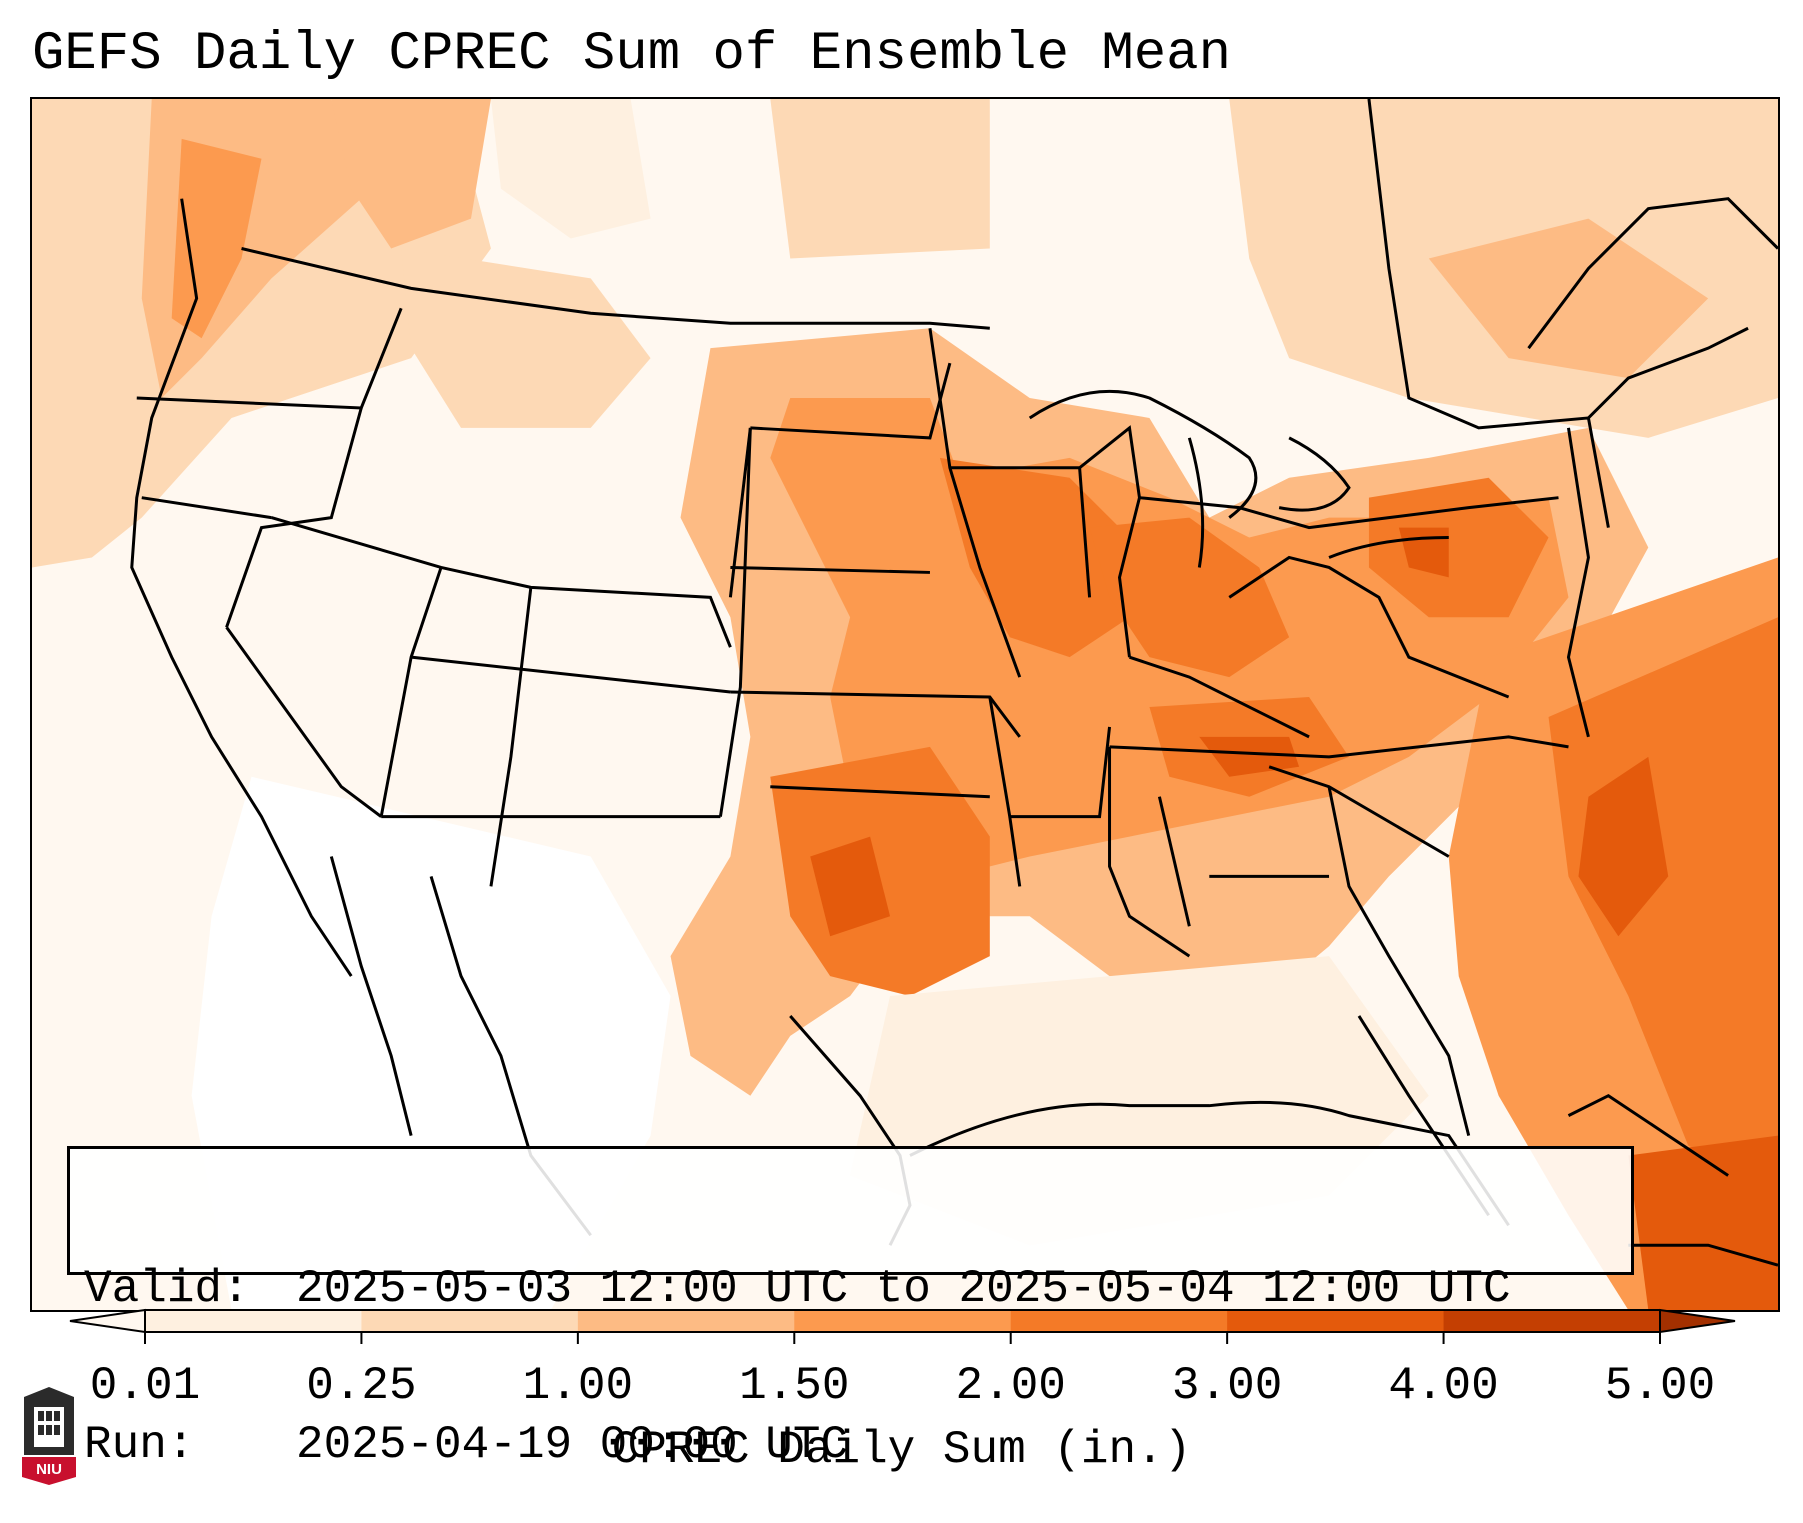 The image size is (1803, 1523). Describe the element at coordinates (1660, 1386) in the screenshot. I see `colorbar-tick-label: 5.00` at that location.